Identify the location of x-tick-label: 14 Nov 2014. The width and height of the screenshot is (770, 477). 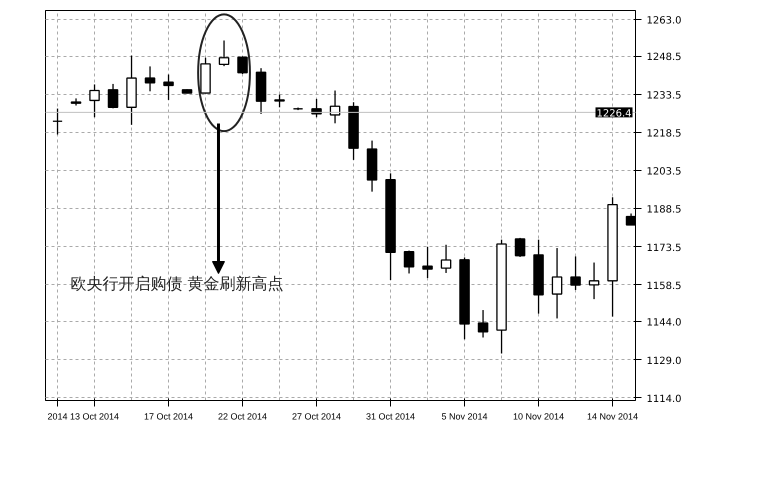
(612, 417).